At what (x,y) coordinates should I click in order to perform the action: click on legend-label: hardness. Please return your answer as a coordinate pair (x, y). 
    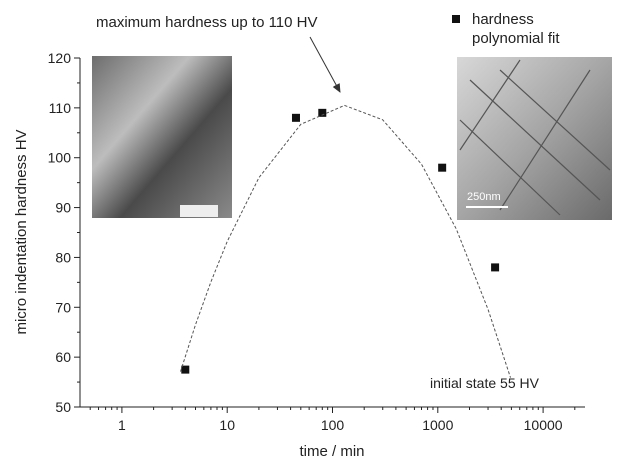
    Looking at the image, I should click on (503, 19).